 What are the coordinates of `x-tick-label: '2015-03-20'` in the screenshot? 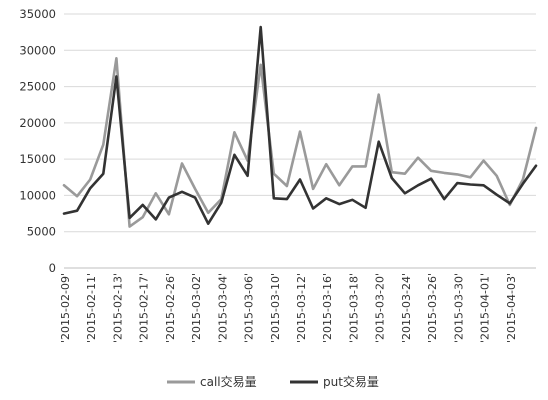 It's located at (380, 308).